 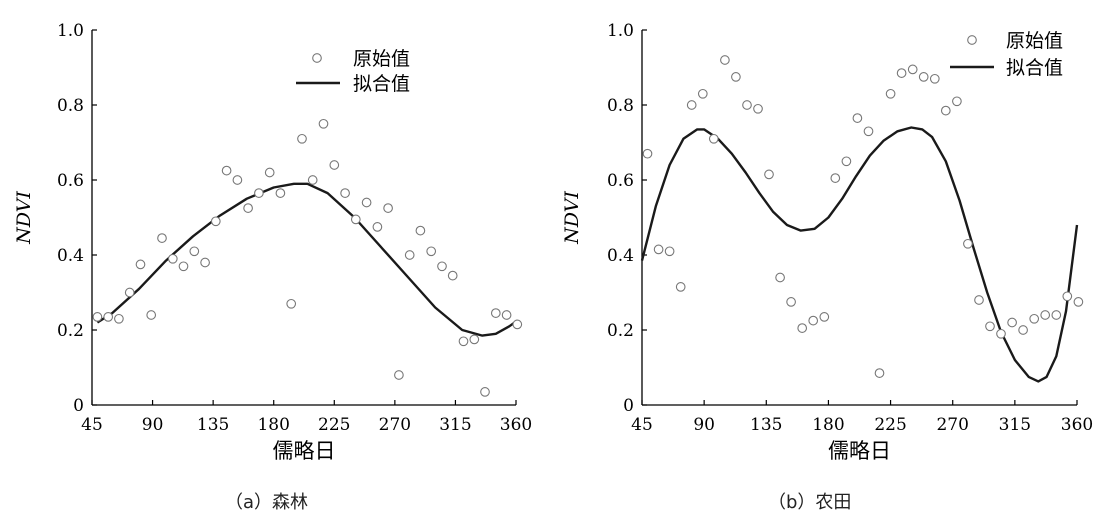 What do you see at coordinates (766, 425) in the screenshot?
I see `farmland-x-tick-label: 135` at bounding box center [766, 425].